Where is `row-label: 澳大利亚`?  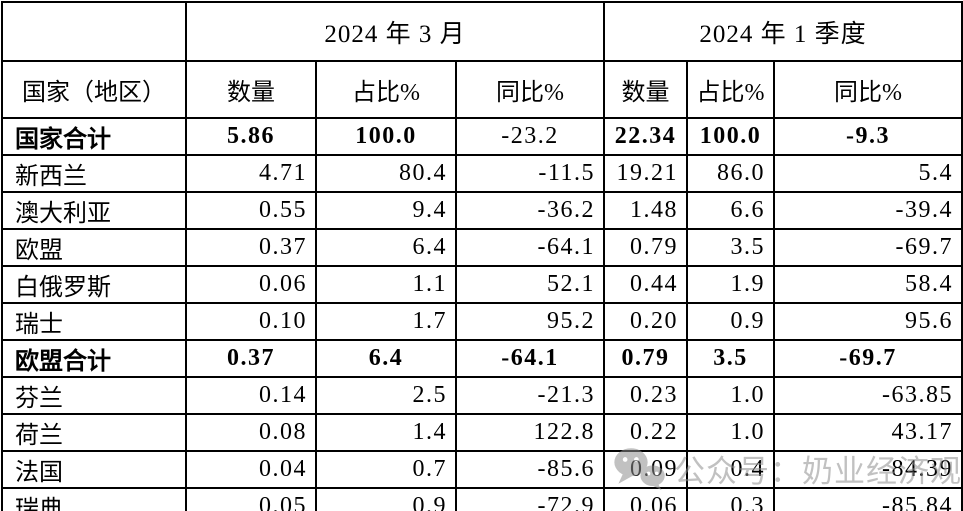
row-label: 澳大利亚 is located at coordinates (94, 210).